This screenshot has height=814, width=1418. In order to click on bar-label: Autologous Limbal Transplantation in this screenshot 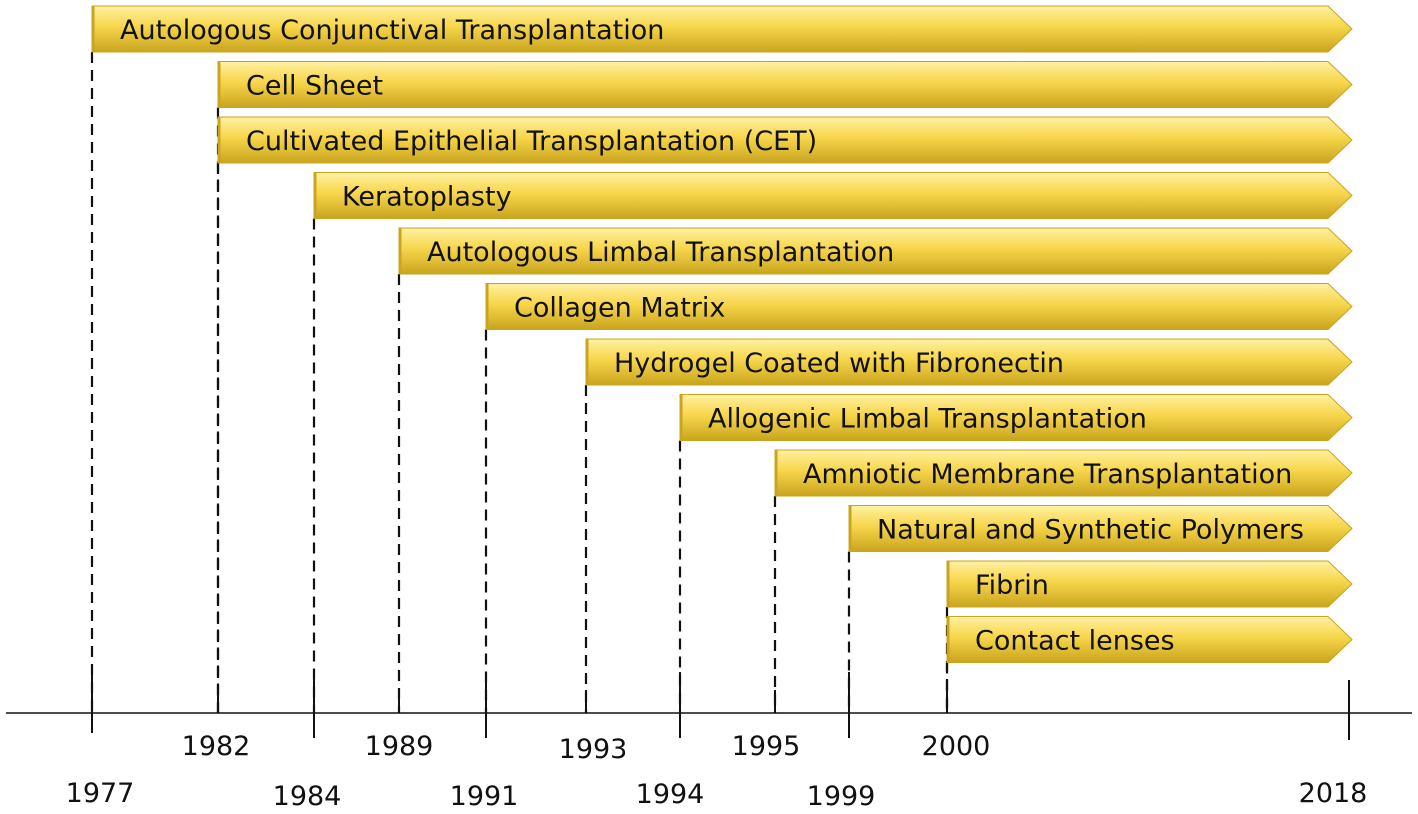, I will do `click(660, 252)`.